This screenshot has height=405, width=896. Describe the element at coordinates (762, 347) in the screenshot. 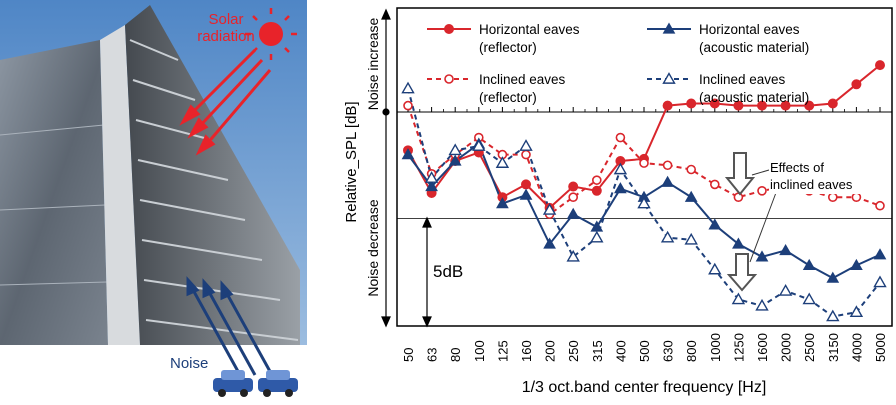

I see `x-tick-label: 1600` at that location.